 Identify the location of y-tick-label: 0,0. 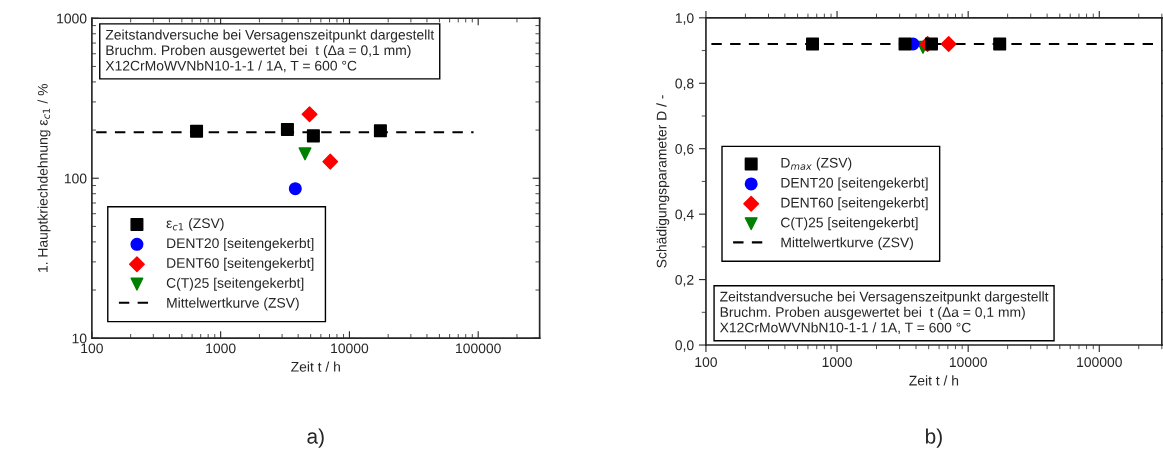
(684, 346).